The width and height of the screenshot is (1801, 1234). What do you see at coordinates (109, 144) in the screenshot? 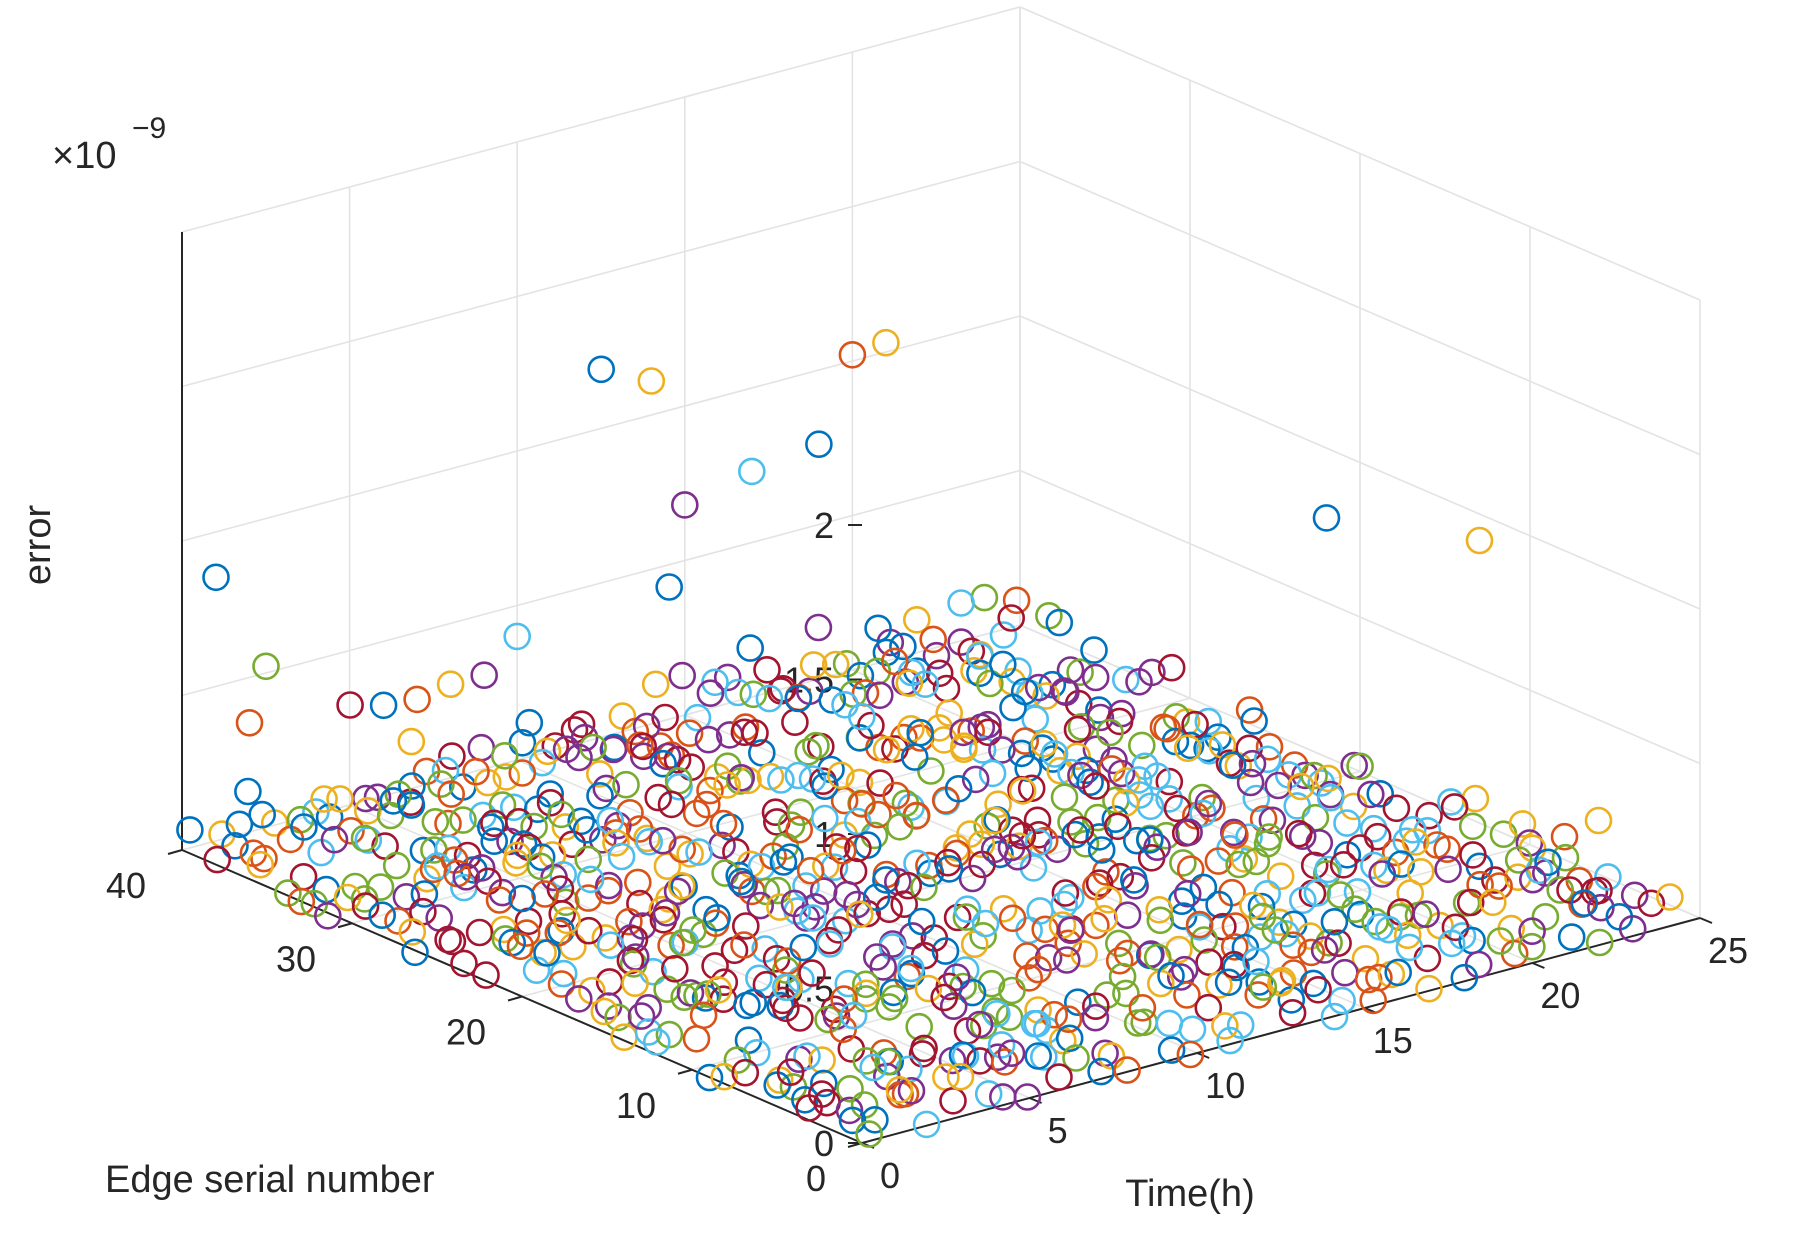
I see `exponent-label: ×10 −9` at bounding box center [109, 144].